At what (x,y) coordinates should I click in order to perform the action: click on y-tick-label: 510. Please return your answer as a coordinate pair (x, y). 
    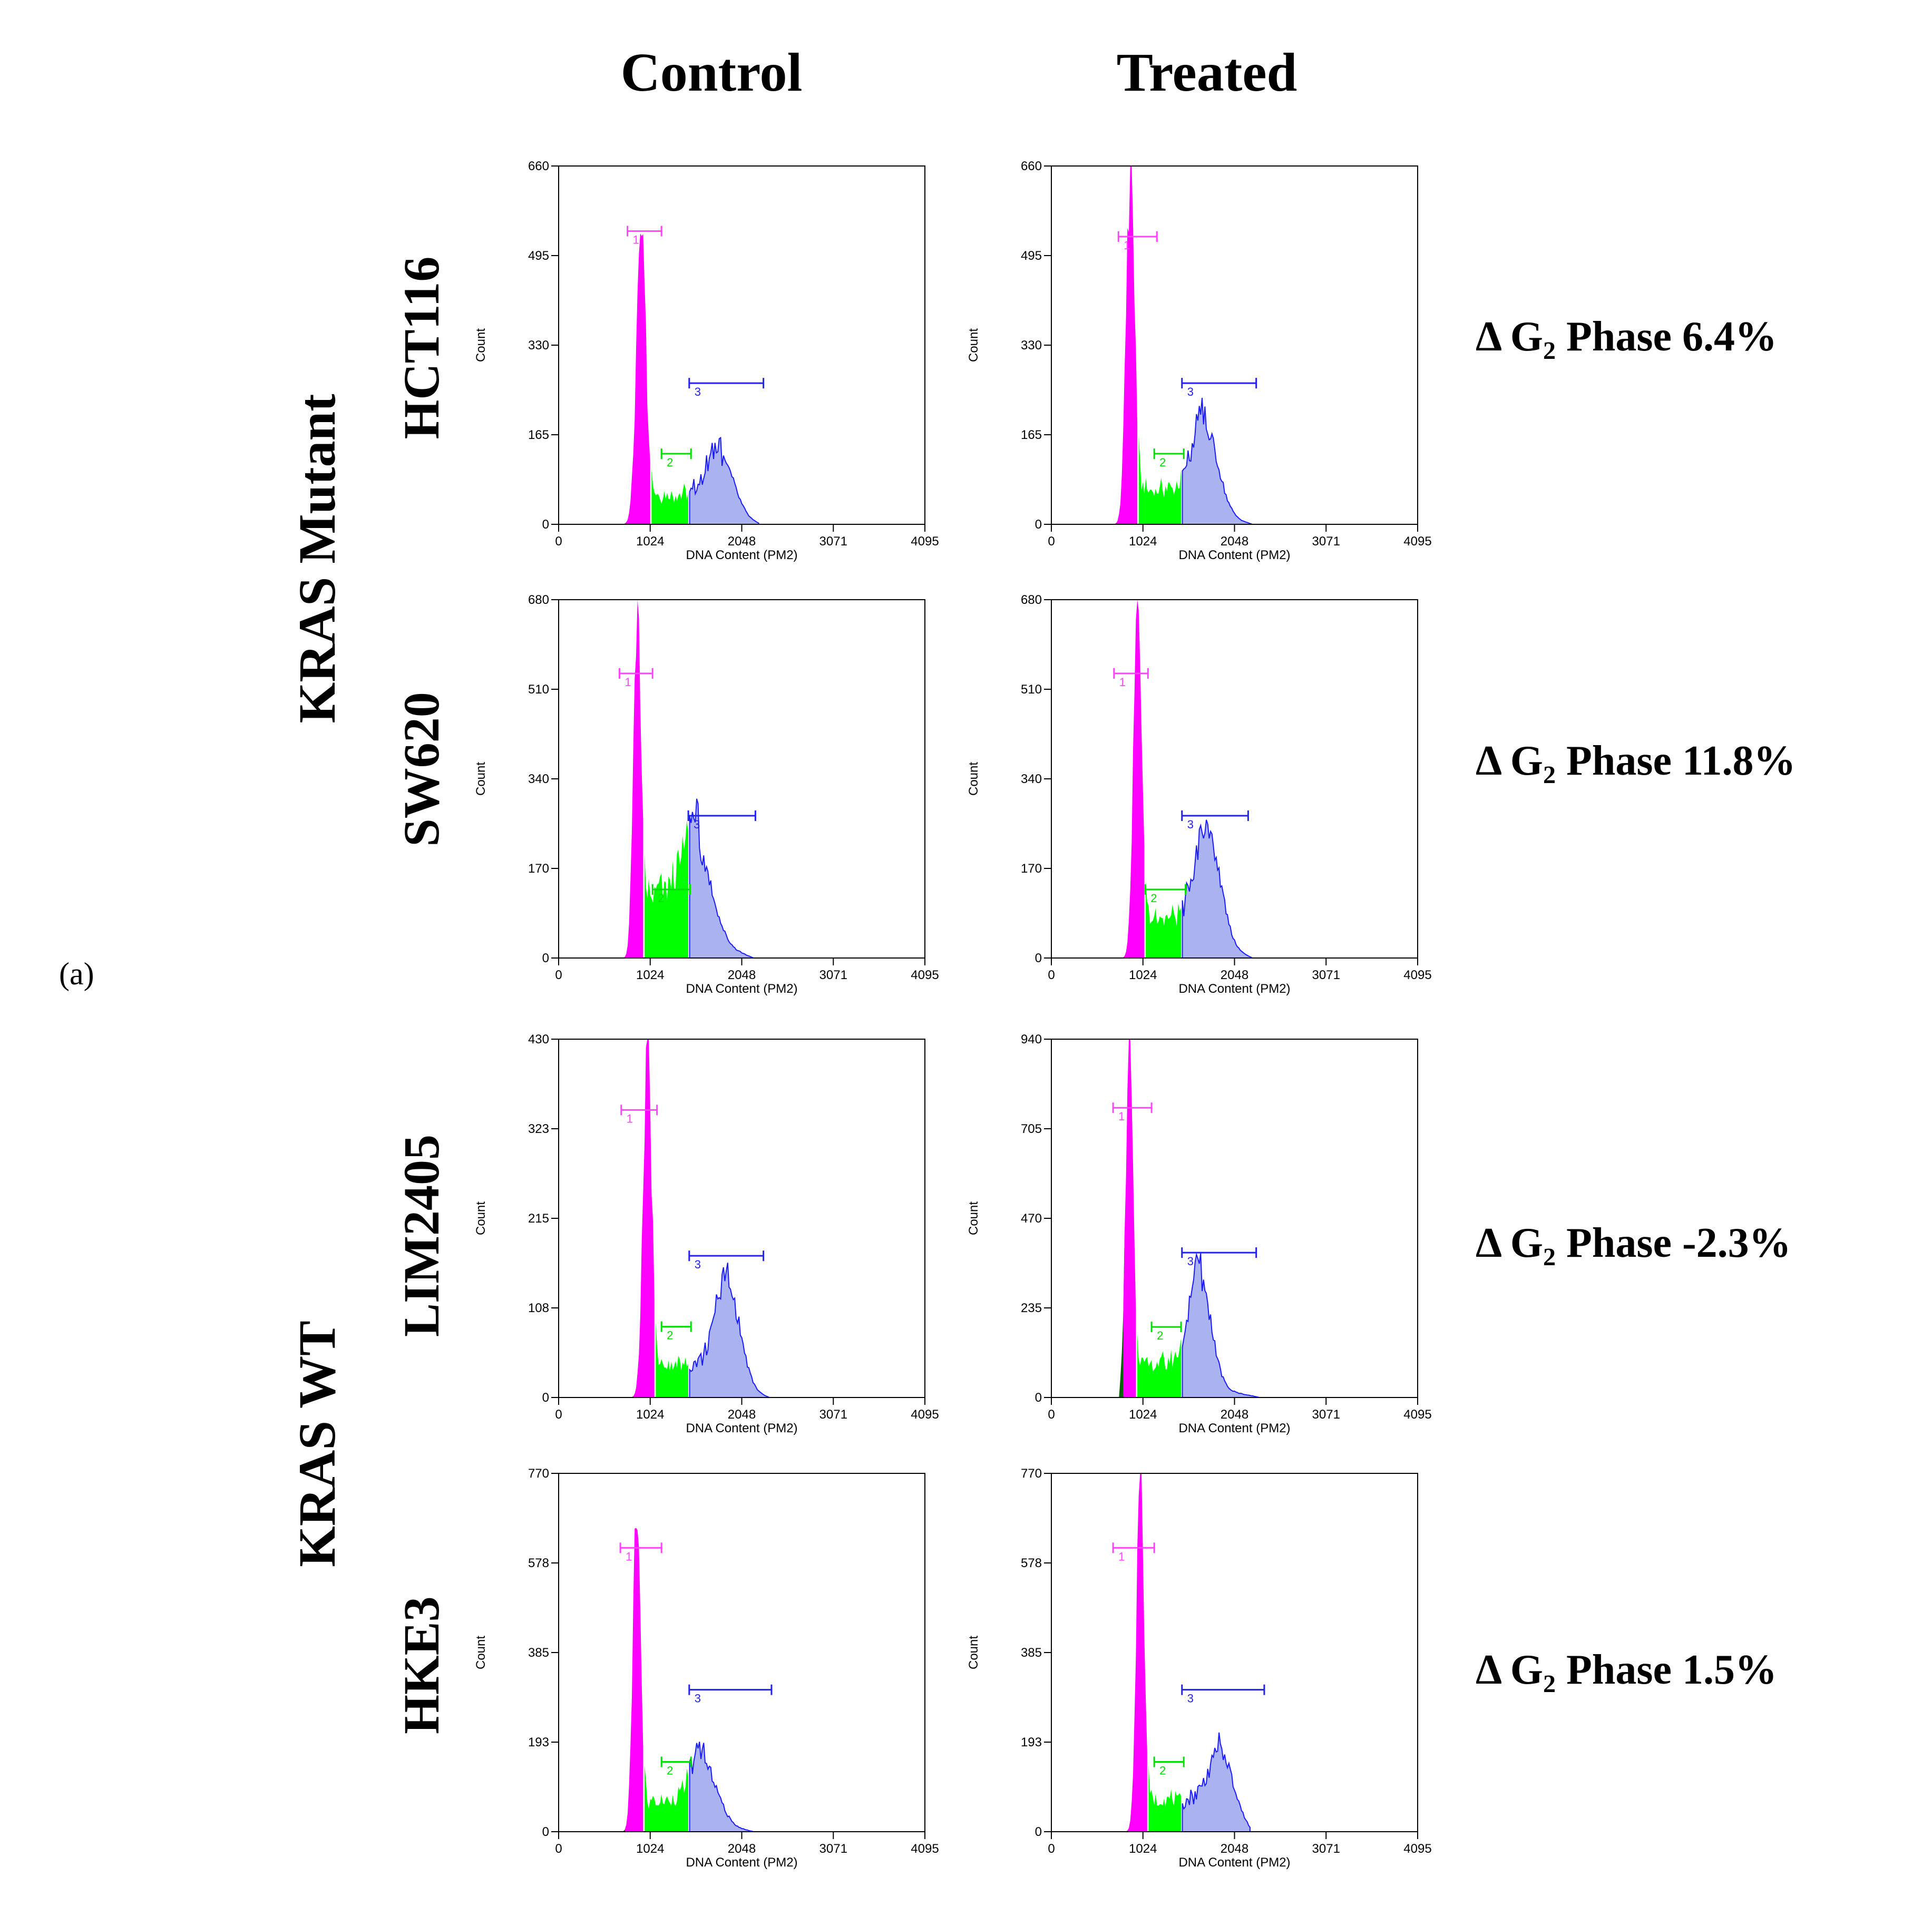
    Looking at the image, I should click on (1031, 689).